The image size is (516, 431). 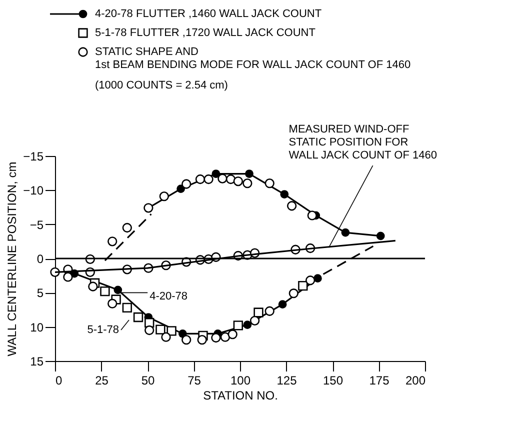 I want to click on legend-label: 5-1-78 FLUTTER ,1720 WALL JACK COUNT, so click(x=205, y=33).